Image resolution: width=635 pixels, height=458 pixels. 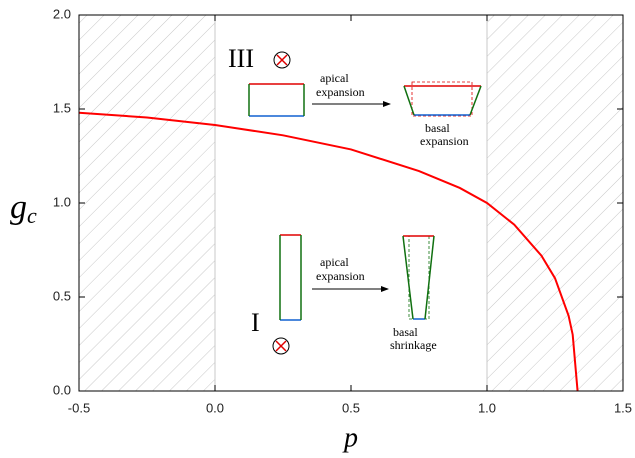 I want to click on annotation: shrinkage, so click(x=413, y=345).